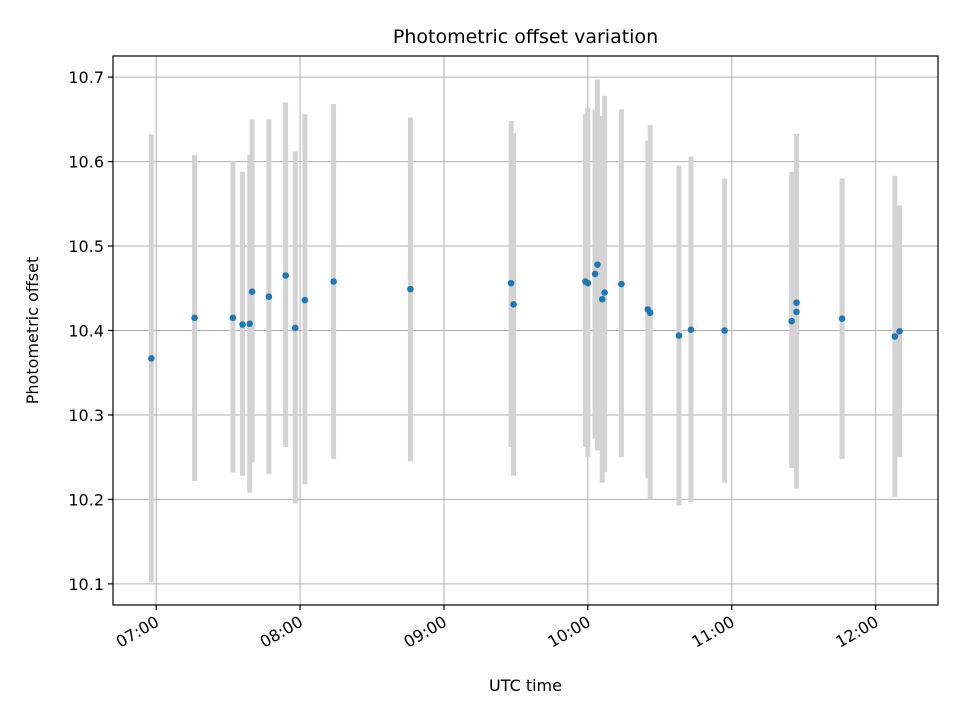 The image size is (960, 720). Describe the element at coordinates (281, 632) in the screenshot. I see `x-tick-label: 08:00` at that location.